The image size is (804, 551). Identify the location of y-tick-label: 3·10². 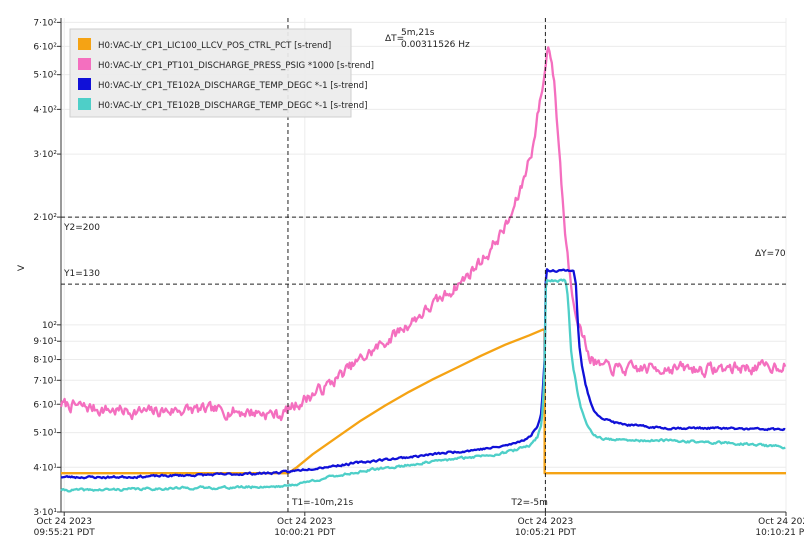
(45, 155).